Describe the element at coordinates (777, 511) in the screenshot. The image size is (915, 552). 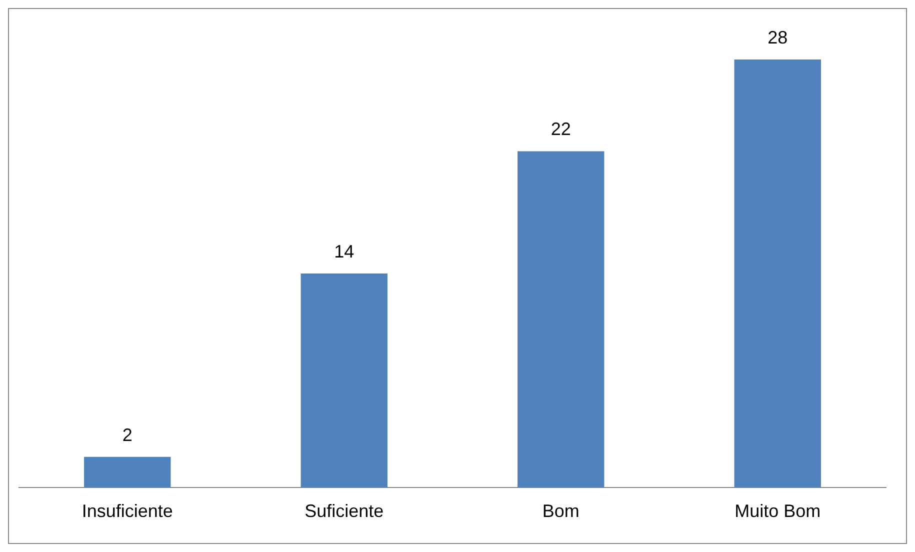
I see `x-tick-label: Muito Bom` at that location.